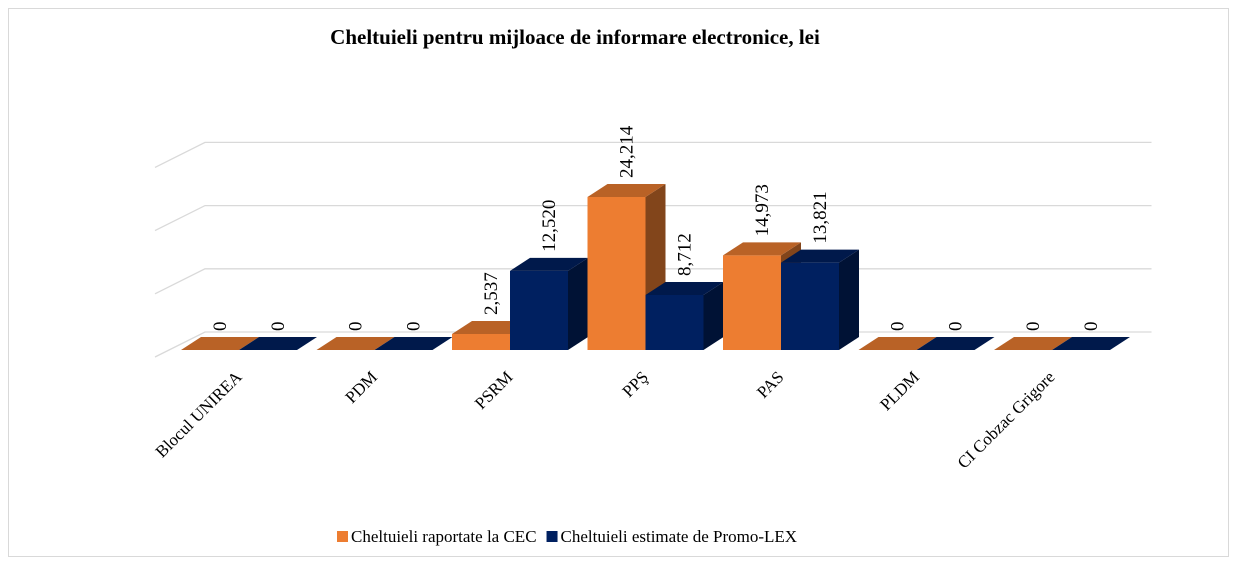  What do you see at coordinates (549, 226) in the screenshot?
I see `value-label: 12,520` at bounding box center [549, 226].